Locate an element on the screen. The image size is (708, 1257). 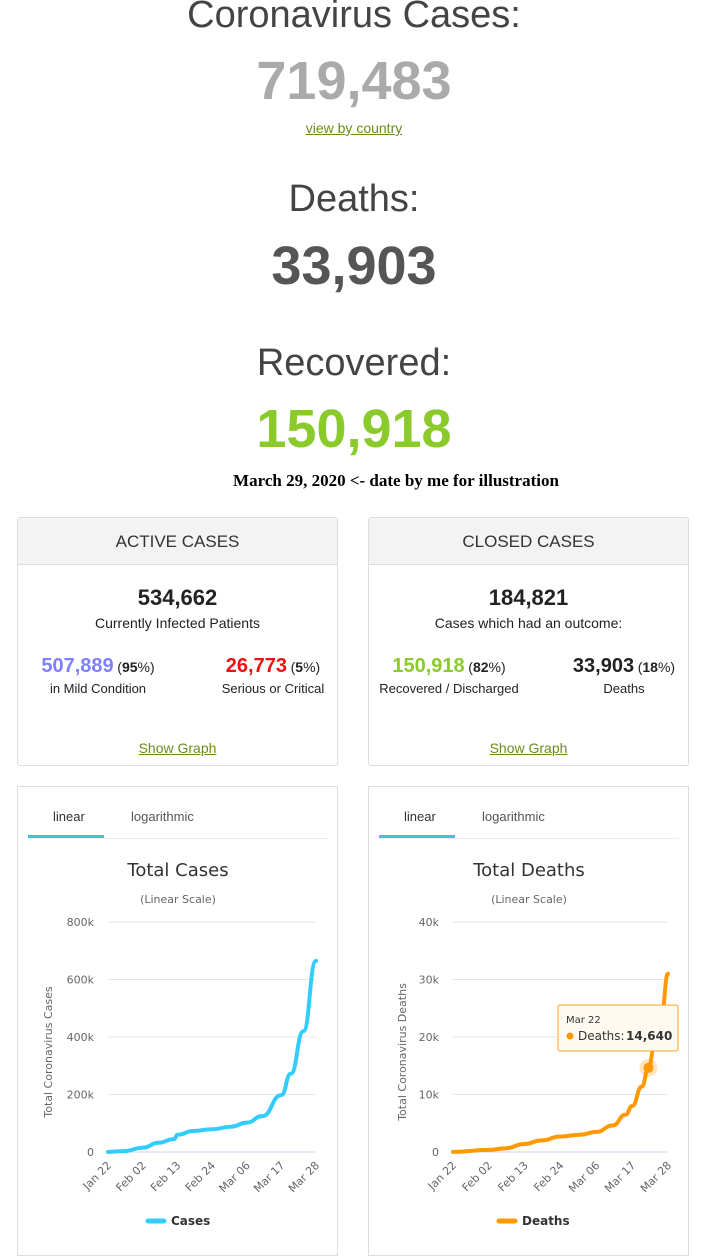
mild-label: in Mild Condition is located at coordinates (98, 688).